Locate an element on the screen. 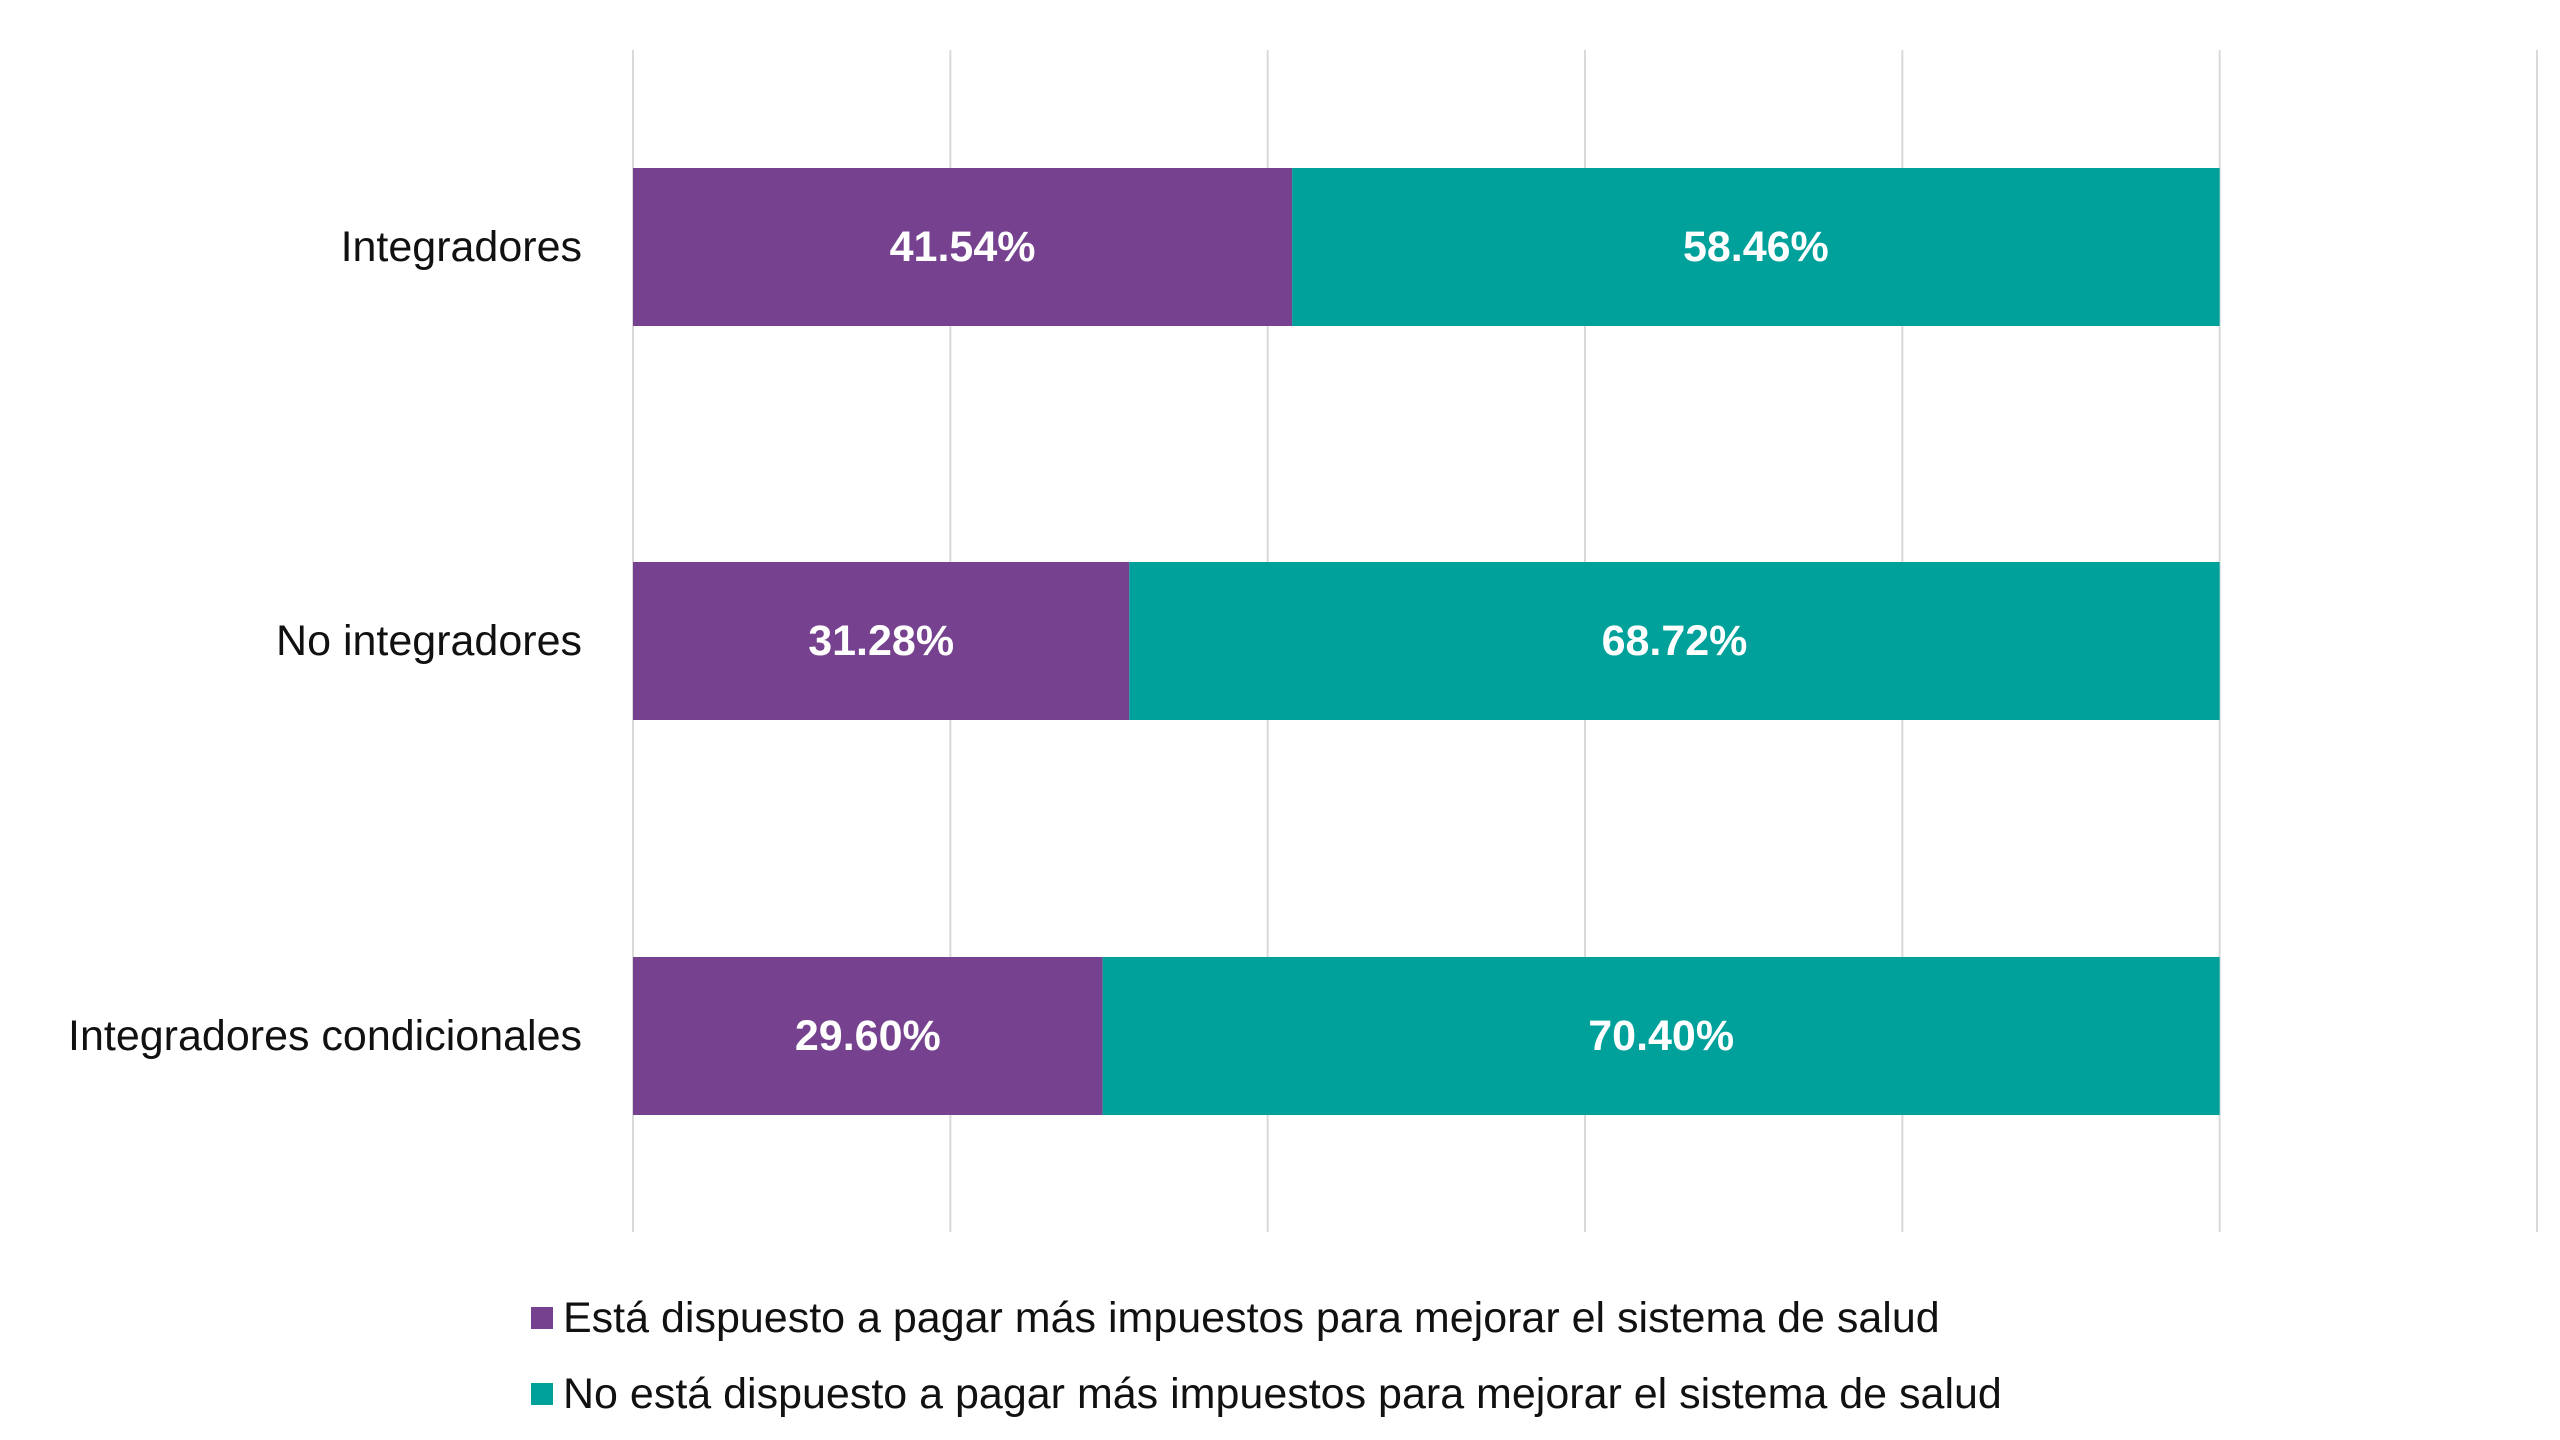  data-label: 29.60% is located at coordinates (868, 1036).